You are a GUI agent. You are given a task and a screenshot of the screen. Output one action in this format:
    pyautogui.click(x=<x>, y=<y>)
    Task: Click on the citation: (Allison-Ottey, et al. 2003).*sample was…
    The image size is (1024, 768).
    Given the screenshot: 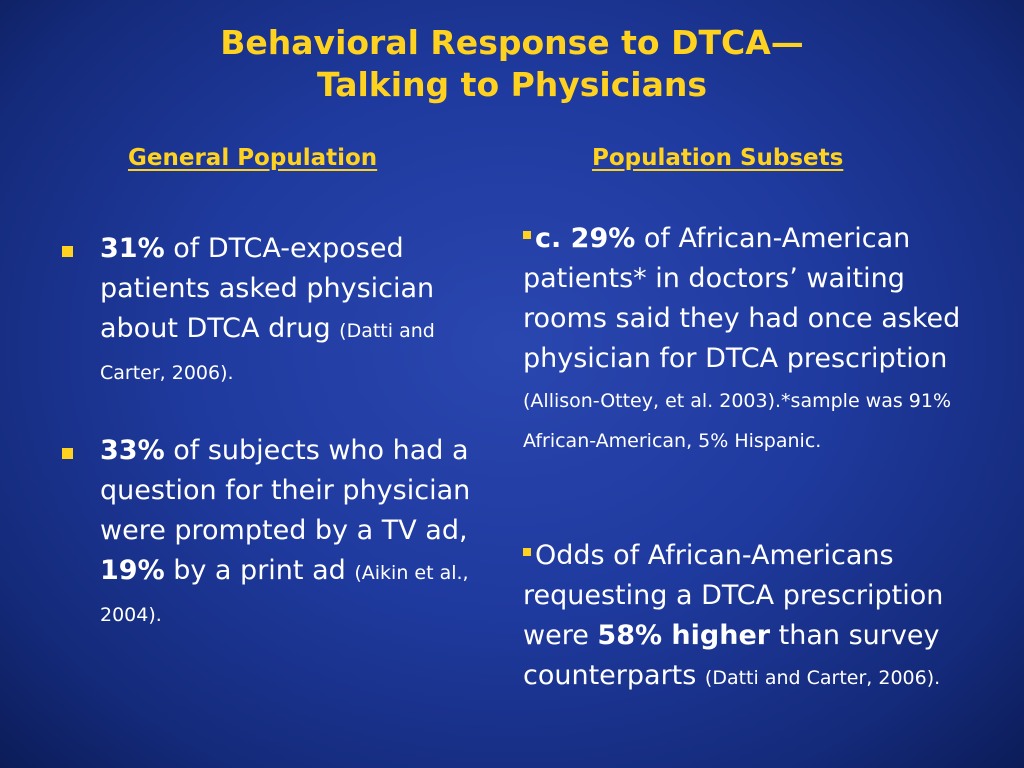 What is the action you would take?
    pyautogui.click(x=737, y=421)
    